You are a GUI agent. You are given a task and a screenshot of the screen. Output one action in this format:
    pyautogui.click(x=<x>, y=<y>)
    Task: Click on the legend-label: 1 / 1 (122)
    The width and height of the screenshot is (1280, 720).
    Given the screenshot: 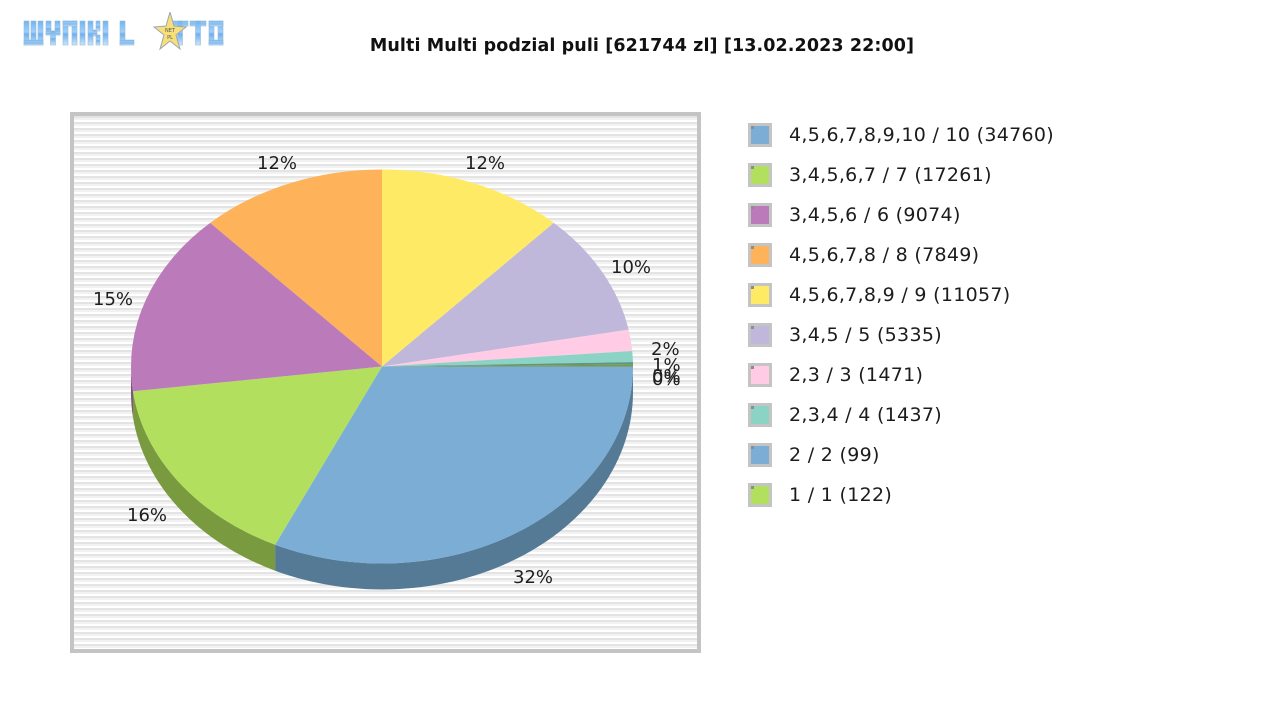 What is the action you would take?
    pyautogui.click(x=841, y=495)
    